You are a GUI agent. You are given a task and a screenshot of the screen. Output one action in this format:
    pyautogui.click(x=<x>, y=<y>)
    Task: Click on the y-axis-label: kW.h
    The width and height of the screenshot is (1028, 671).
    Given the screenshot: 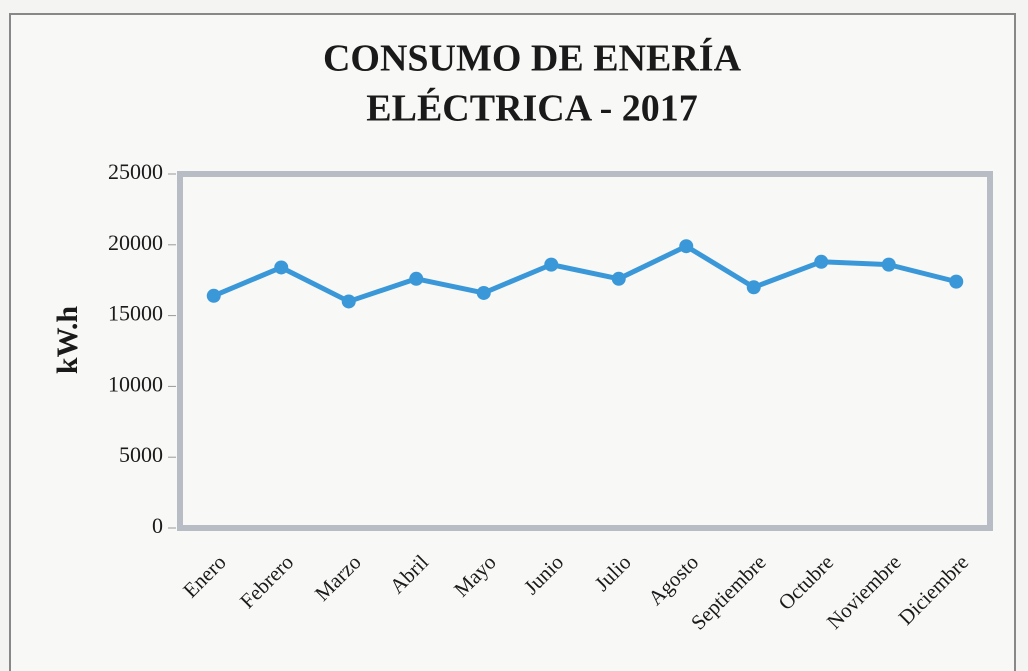 What is the action you would take?
    pyautogui.click(x=67, y=340)
    